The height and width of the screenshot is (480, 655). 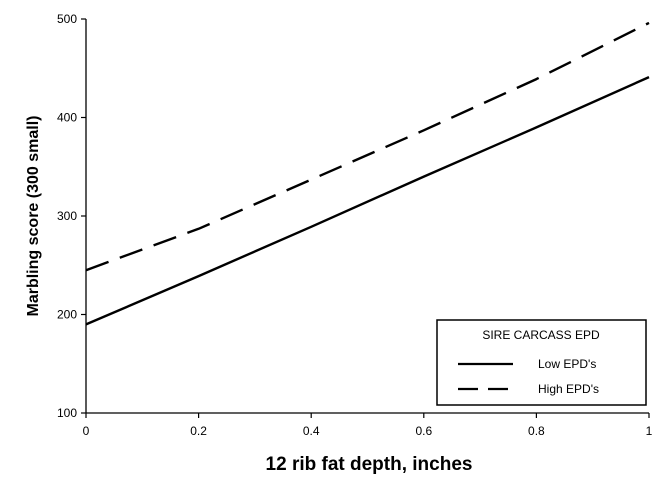 I want to click on legend-label-low-epds: Low EPD's, so click(x=567, y=364).